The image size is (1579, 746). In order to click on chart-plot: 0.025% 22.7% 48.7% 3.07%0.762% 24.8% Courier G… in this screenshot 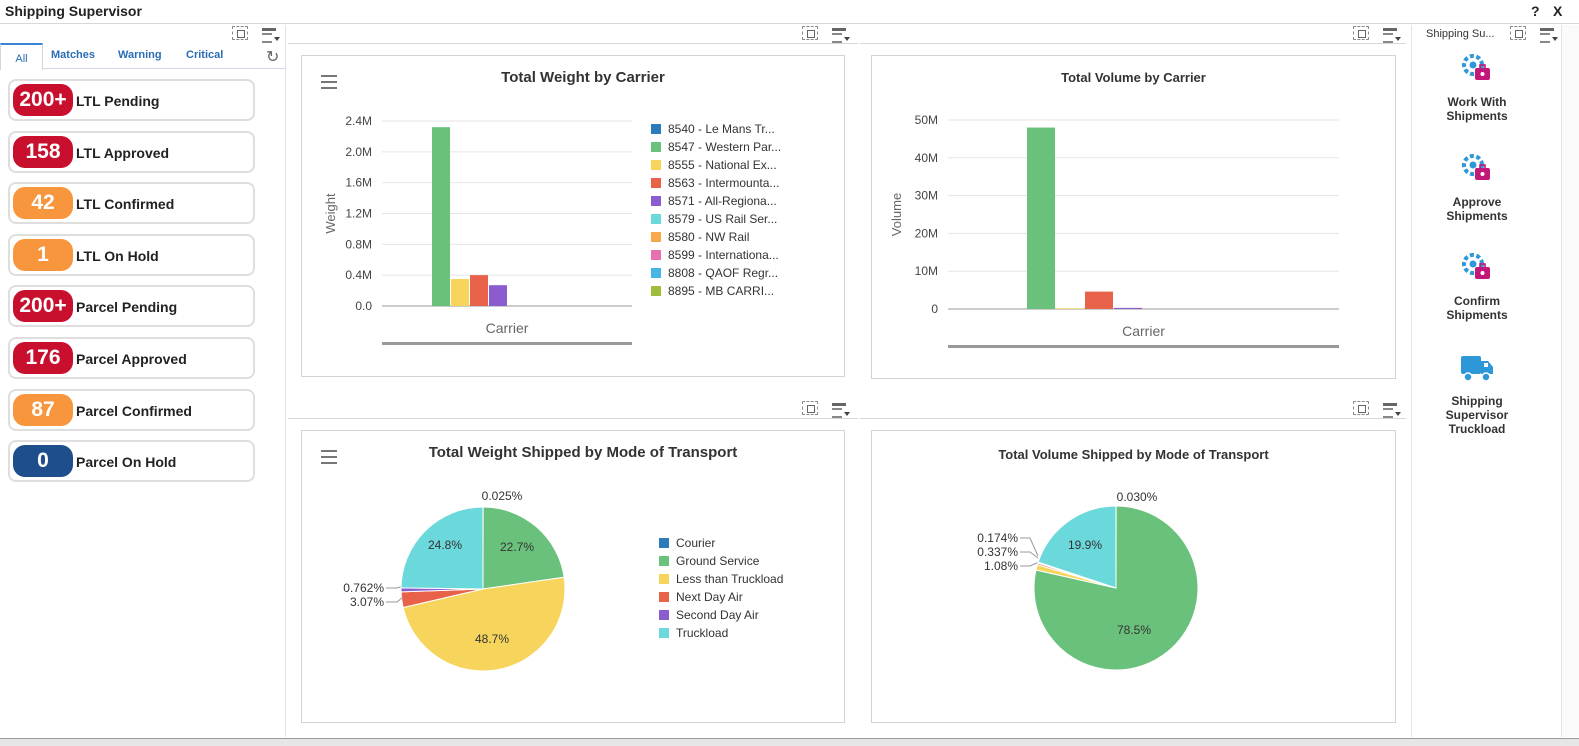, I will do `click(563, 580)`.